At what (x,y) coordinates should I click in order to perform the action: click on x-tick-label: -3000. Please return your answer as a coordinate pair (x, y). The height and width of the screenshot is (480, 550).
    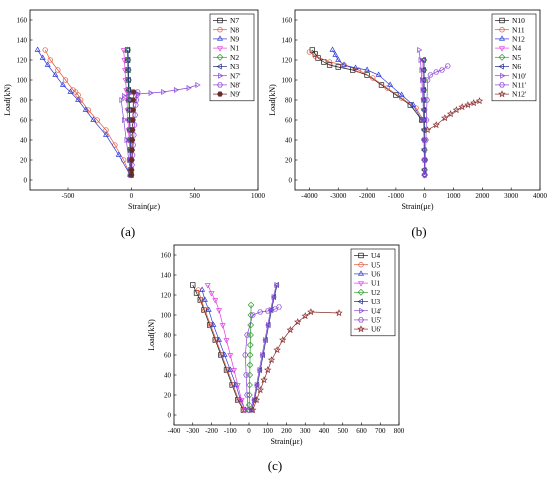
    Looking at the image, I should click on (338, 196).